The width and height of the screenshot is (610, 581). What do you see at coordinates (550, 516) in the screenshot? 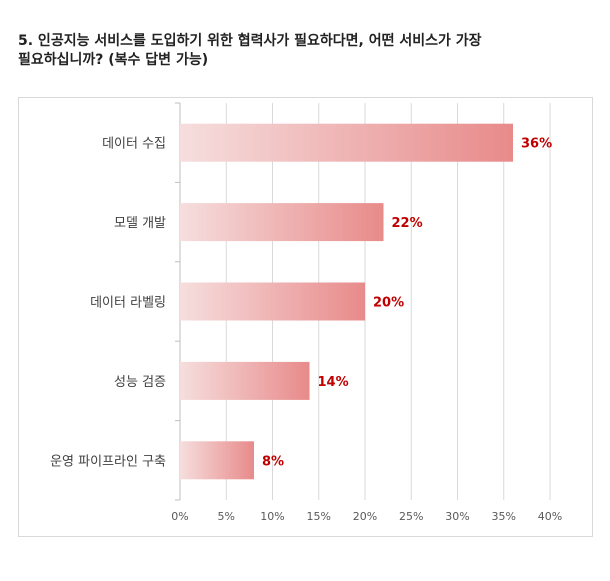
I see `x-tick-label: 40%` at bounding box center [550, 516].